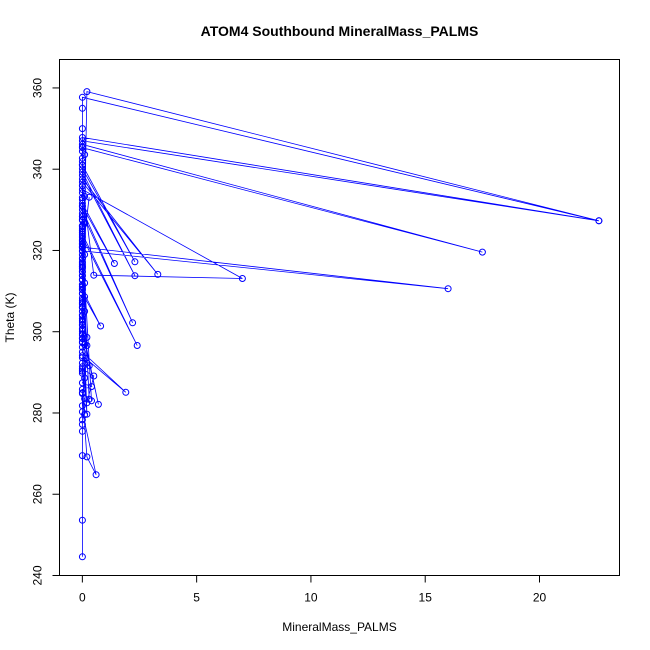 The height and width of the screenshot is (650, 650). I want to click on x-tick-label: 0, so click(82, 598).